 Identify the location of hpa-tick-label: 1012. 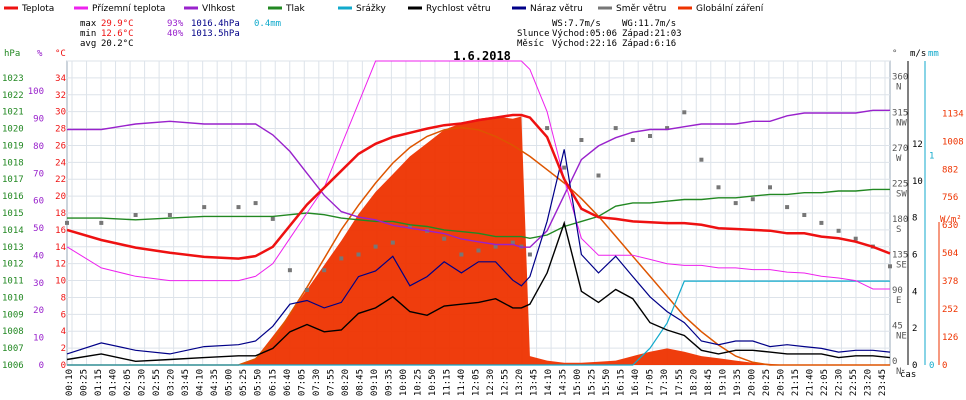
(13, 265).